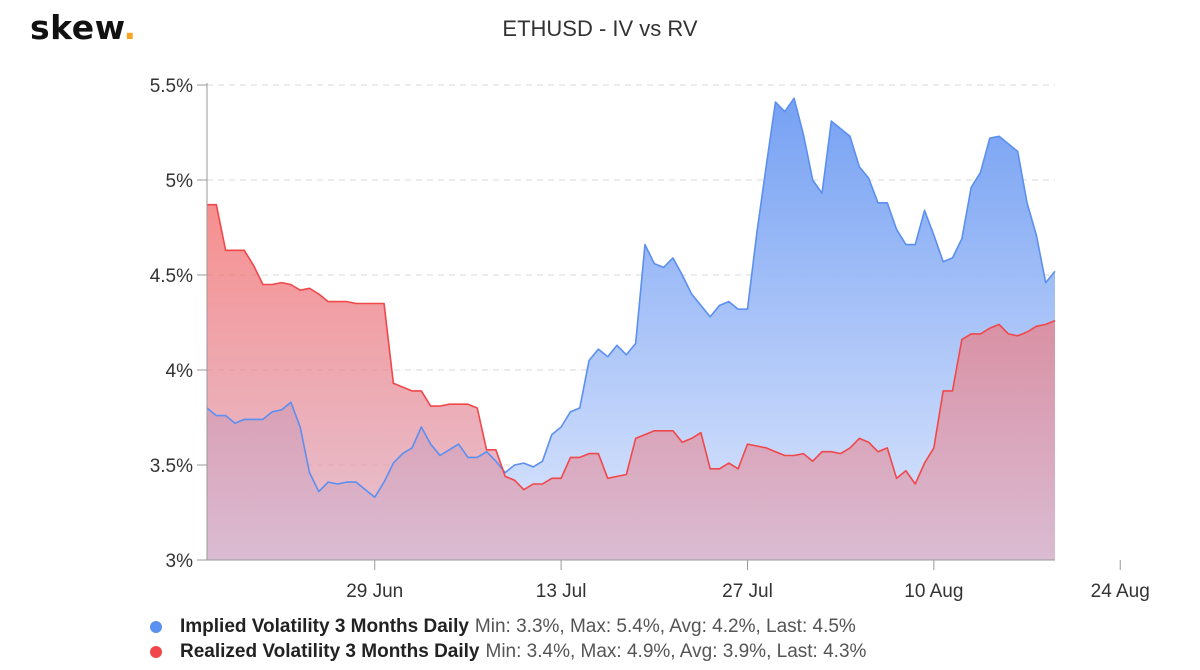 This screenshot has height=670, width=1200. What do you see at coordinates (171, 86) in the screenshot?
I see `y-tick-label: 5.5%` at bounding box center [171, 86].